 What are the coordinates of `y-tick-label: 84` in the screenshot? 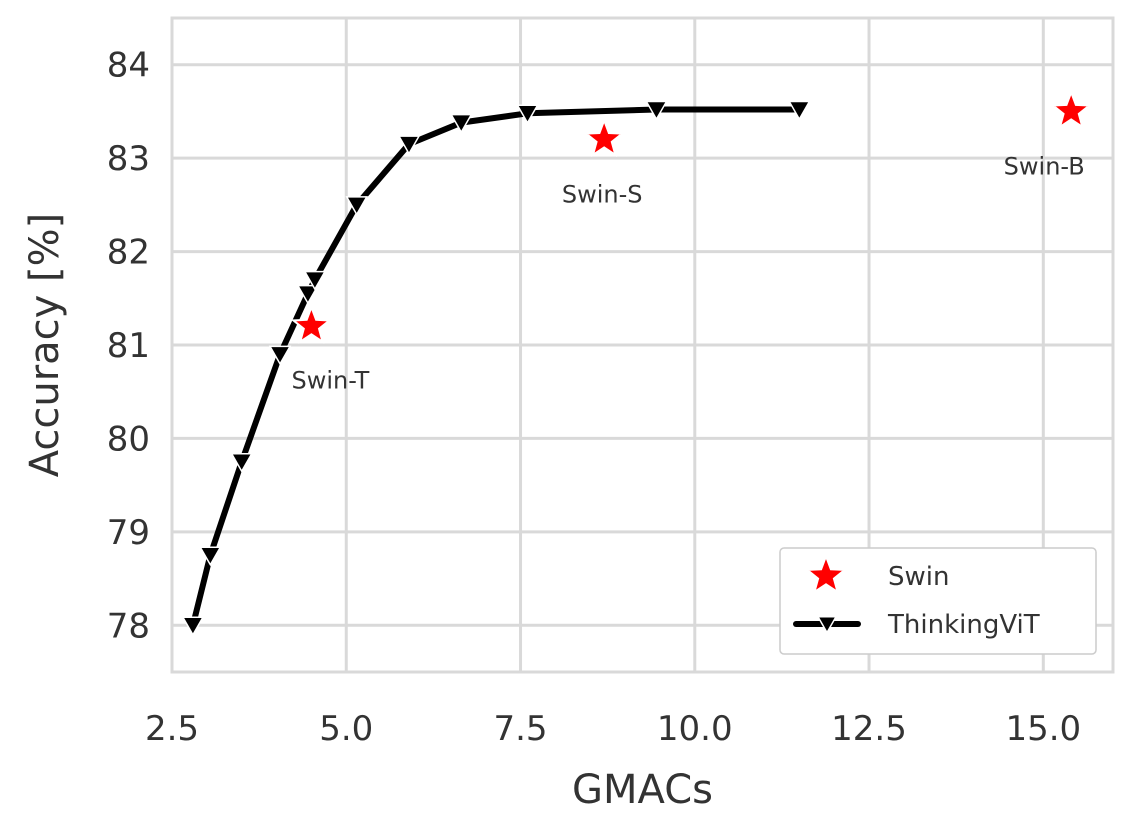 It's located at (128, 66).